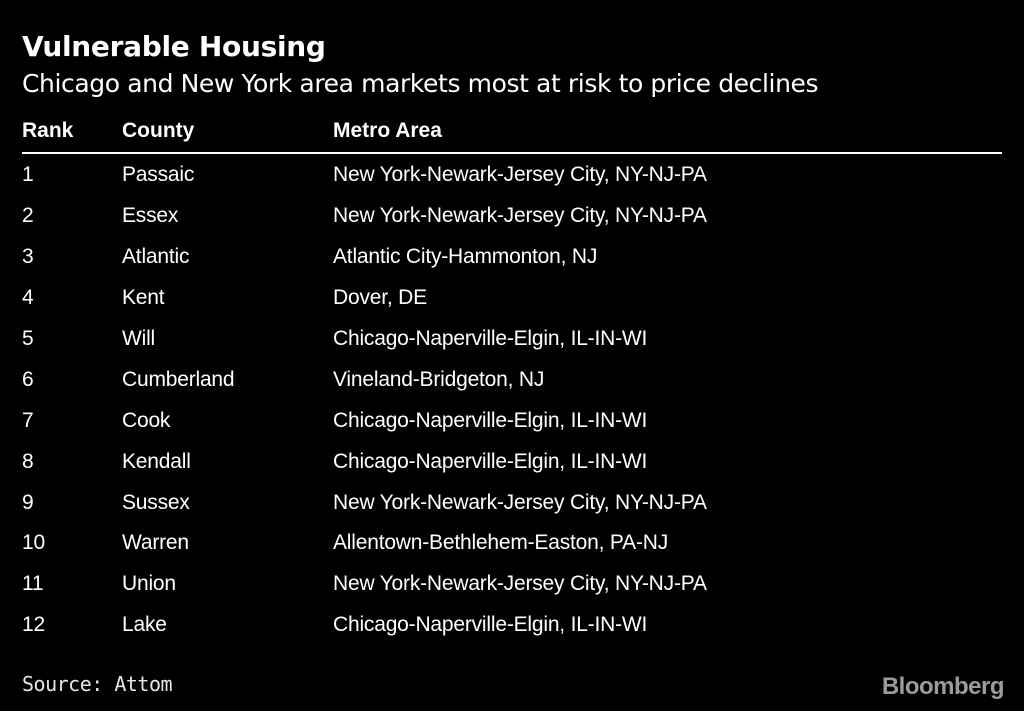 This screenshot has height=711, width=1024. What do you see at coordinates (150, 216) in the screenshot?
I see `county-cell: Essex` at bounding box center [150, 216].